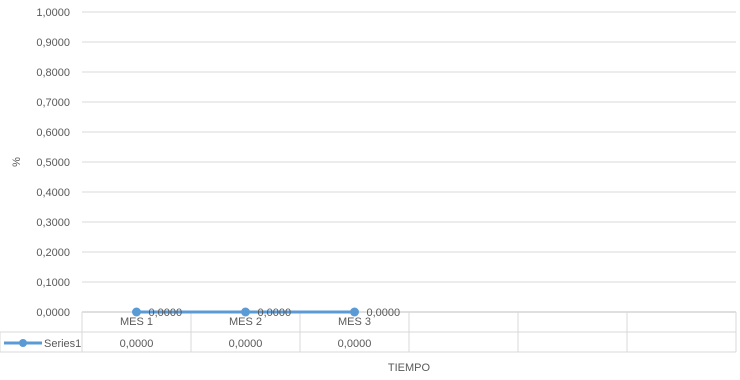 The width and height of the screenshot is (740, 380). I want to click on x-category-label: MES 2, so click(245, 322).